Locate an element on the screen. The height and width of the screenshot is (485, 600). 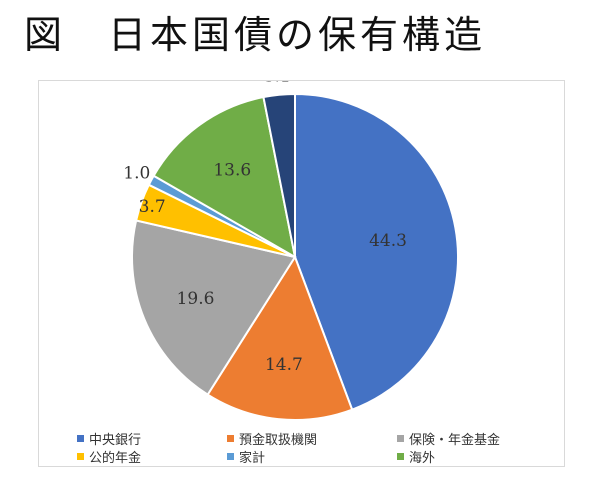
legend-label: 公的年金 is located at coordinates (115, 458).